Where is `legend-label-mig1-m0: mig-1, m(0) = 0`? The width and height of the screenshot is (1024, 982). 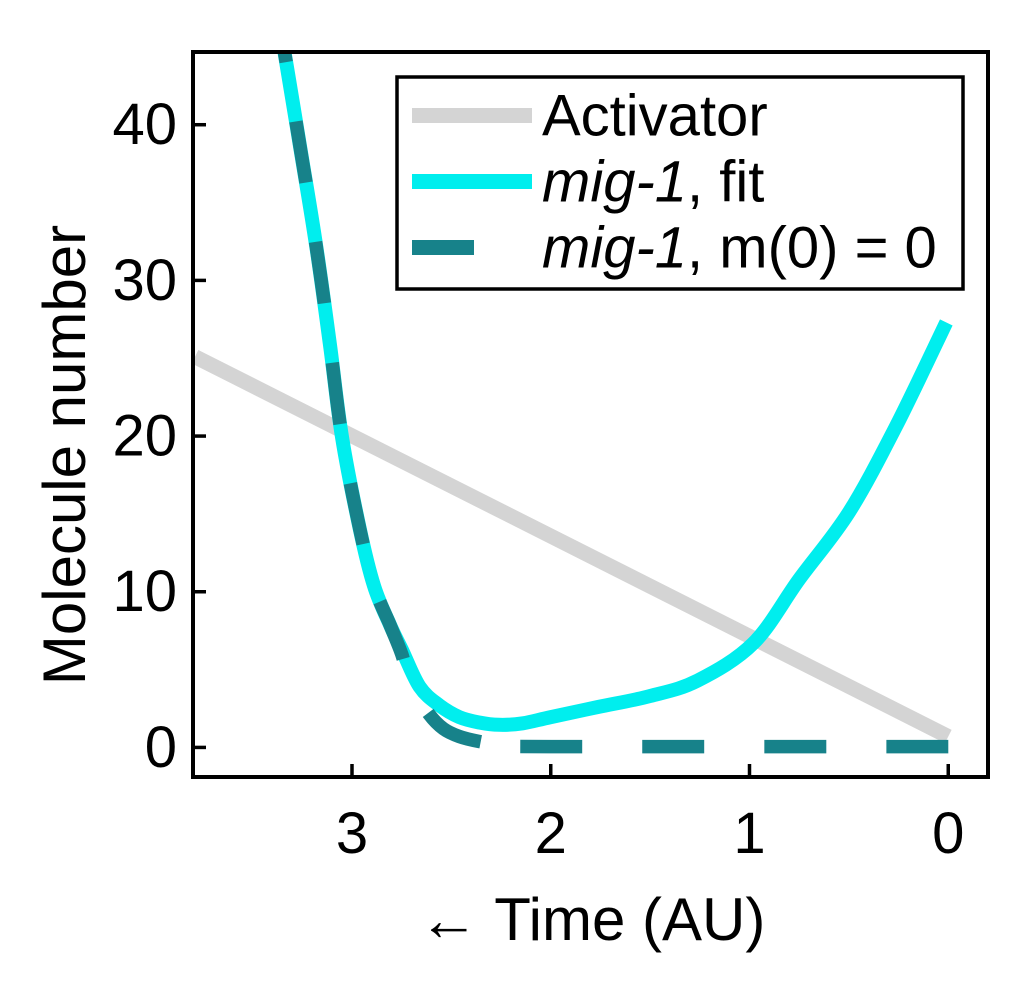 legend-label-mig1-m0: mig-1, m(0) = 0 is located at coordinates (739, 247).